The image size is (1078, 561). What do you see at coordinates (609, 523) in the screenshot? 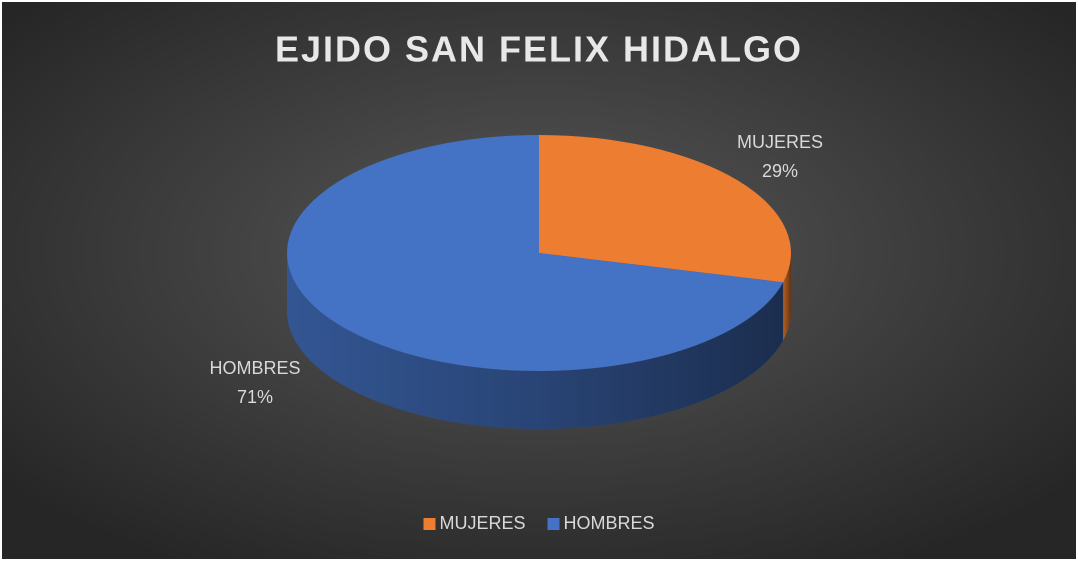
I see `legend-label: HOMBRES` at bounding box center [609, 523].